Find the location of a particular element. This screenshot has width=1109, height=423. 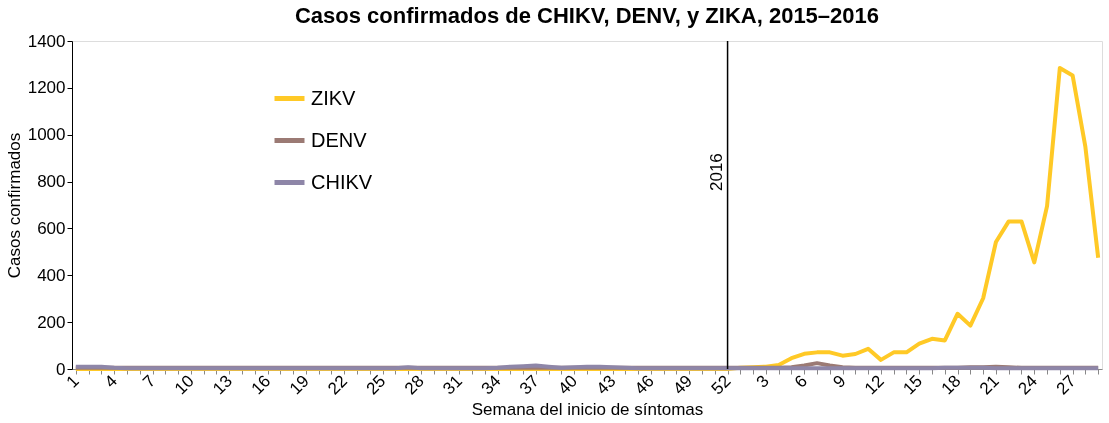

y-tick-label: 0 is located at coordinates (61, 369).